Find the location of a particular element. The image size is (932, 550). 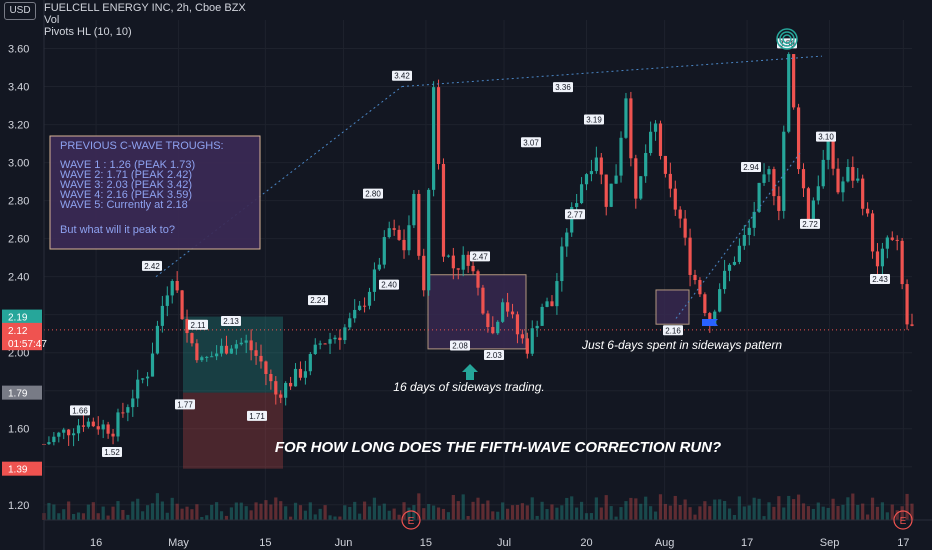

price-badge is located at coordinates (22, 468).